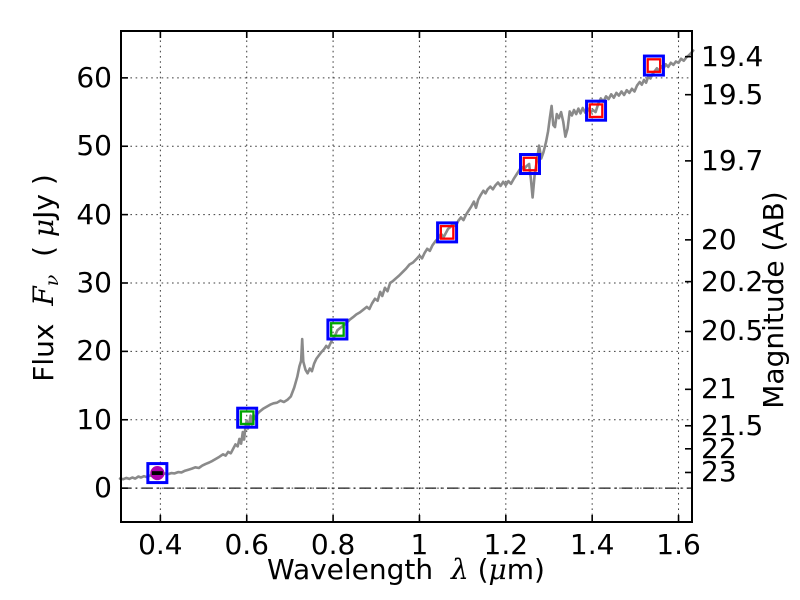 Image resolution: width=800 pixels, height=600 pixels. What do you see at coordinates (52, 280) in the screenshot?
I see `axis-label-part: ν` at bounding box center [52, 280].